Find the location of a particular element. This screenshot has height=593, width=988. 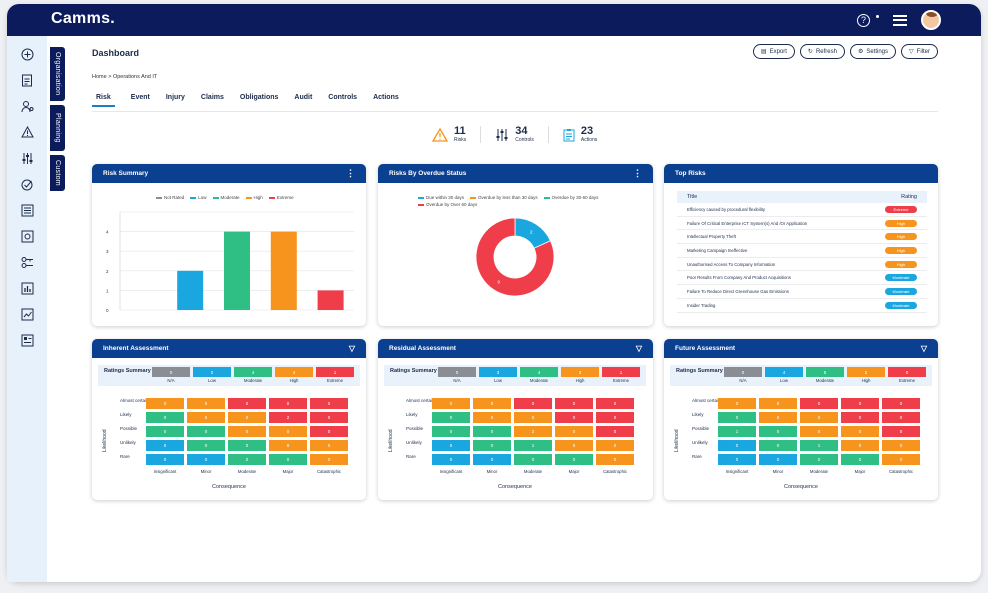

add-icon is located at coordinates (27, 54).